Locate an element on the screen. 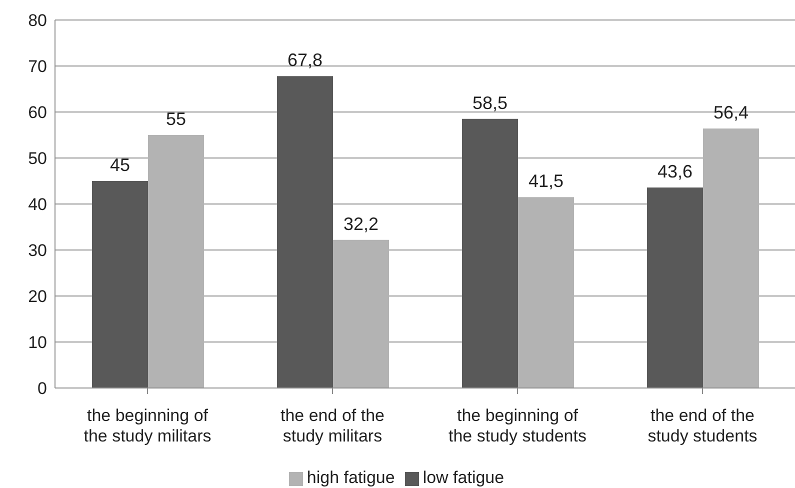 This screenshot has height=488, width=795. data-label: 67,8 is located at coordinates (305, 60).